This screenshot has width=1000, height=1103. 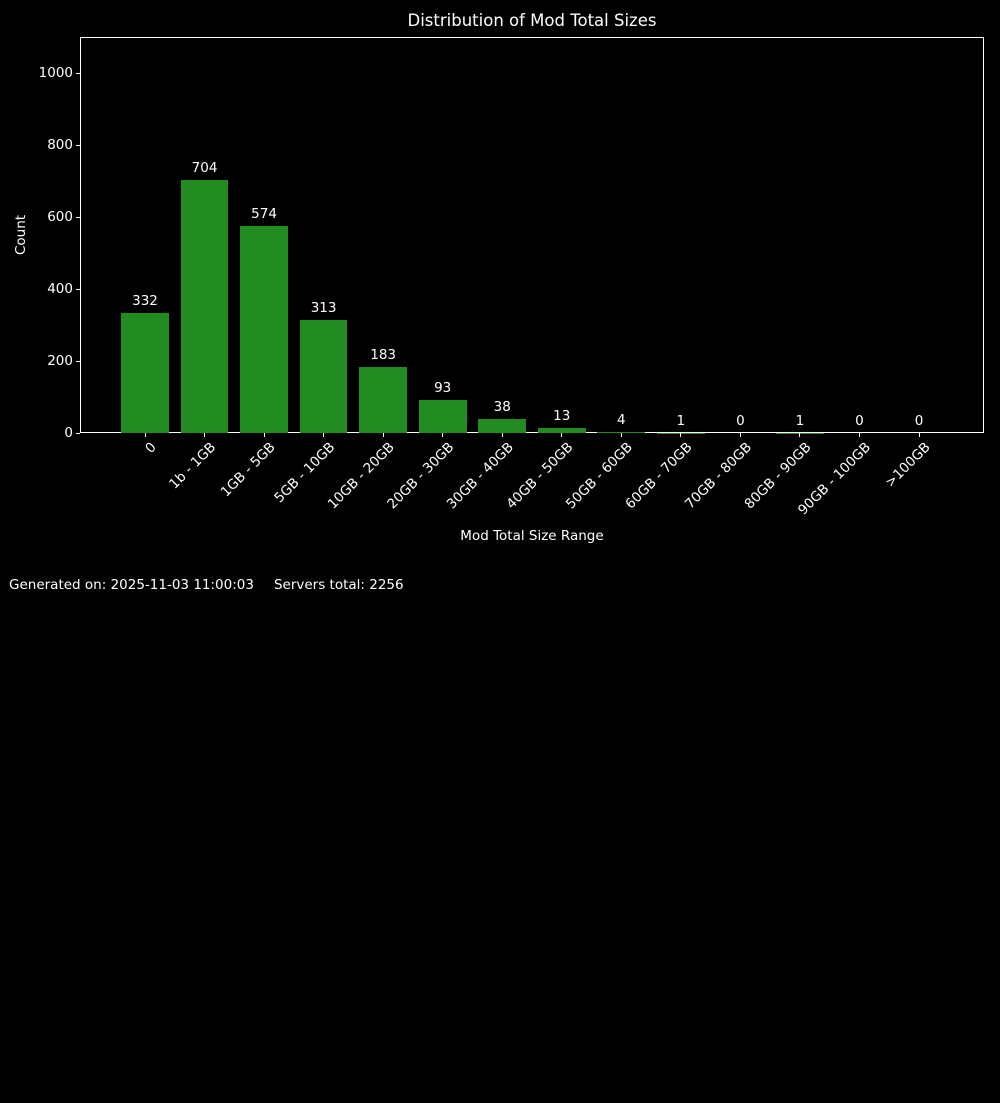 What do you see at coordinates (36, 434) in the screenshot?
I see `y-tick-label: 0` at bounding box center [36, 434].